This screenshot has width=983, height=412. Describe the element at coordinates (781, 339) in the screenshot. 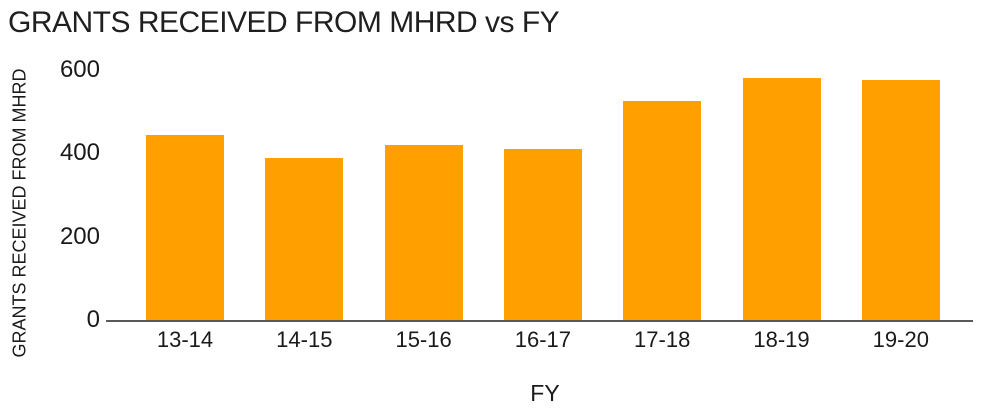

I see `x-tick-label-18-19: 18-19` at that location.